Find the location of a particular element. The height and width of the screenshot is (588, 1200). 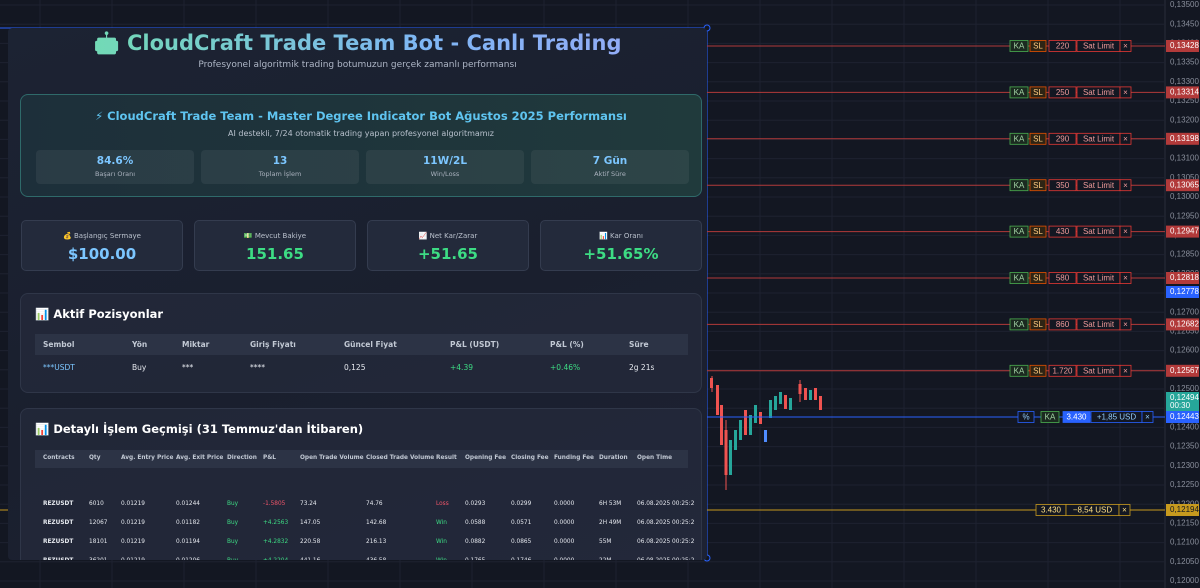

stat-label: Win/Loss is located at coordinates (445, 174).